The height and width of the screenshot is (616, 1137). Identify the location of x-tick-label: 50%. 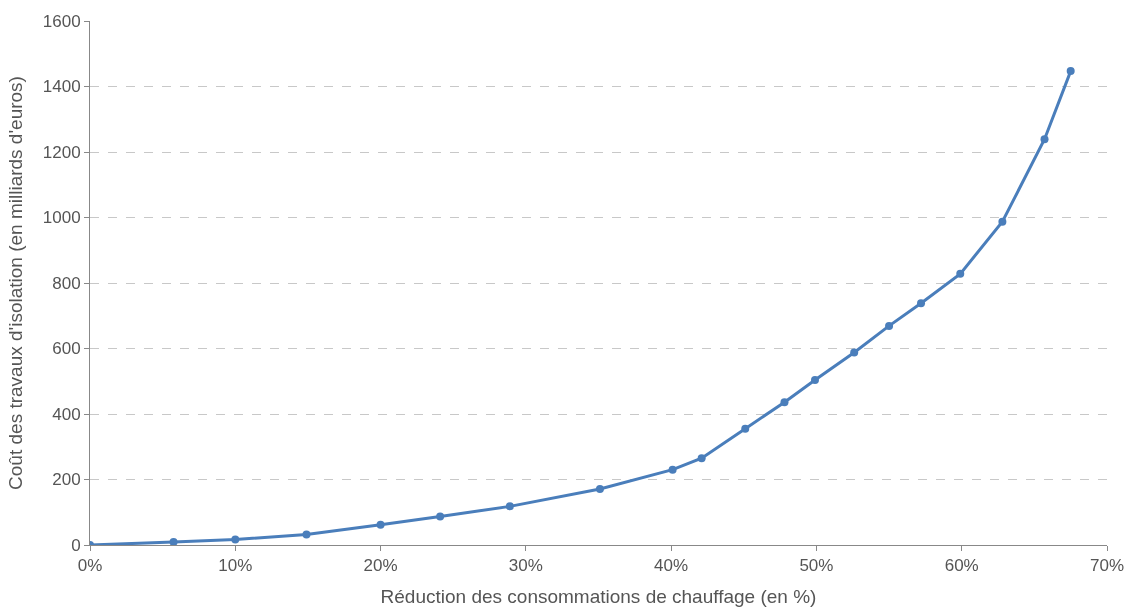
(816, 566).